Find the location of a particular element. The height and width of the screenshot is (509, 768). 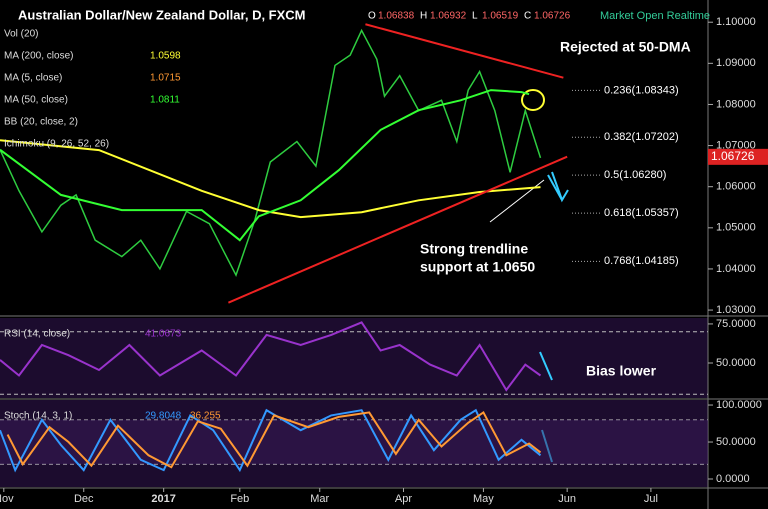

fib-label: 0.5(1.06280) is located at coordinates (635, 175).